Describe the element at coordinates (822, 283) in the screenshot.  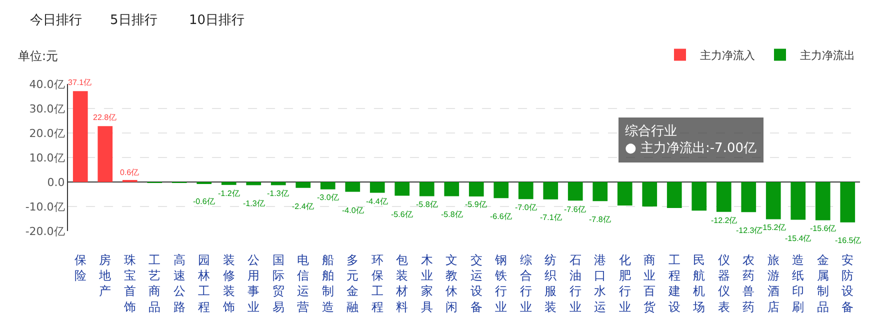
I see `x-tick-label: 金属制品` at that location.